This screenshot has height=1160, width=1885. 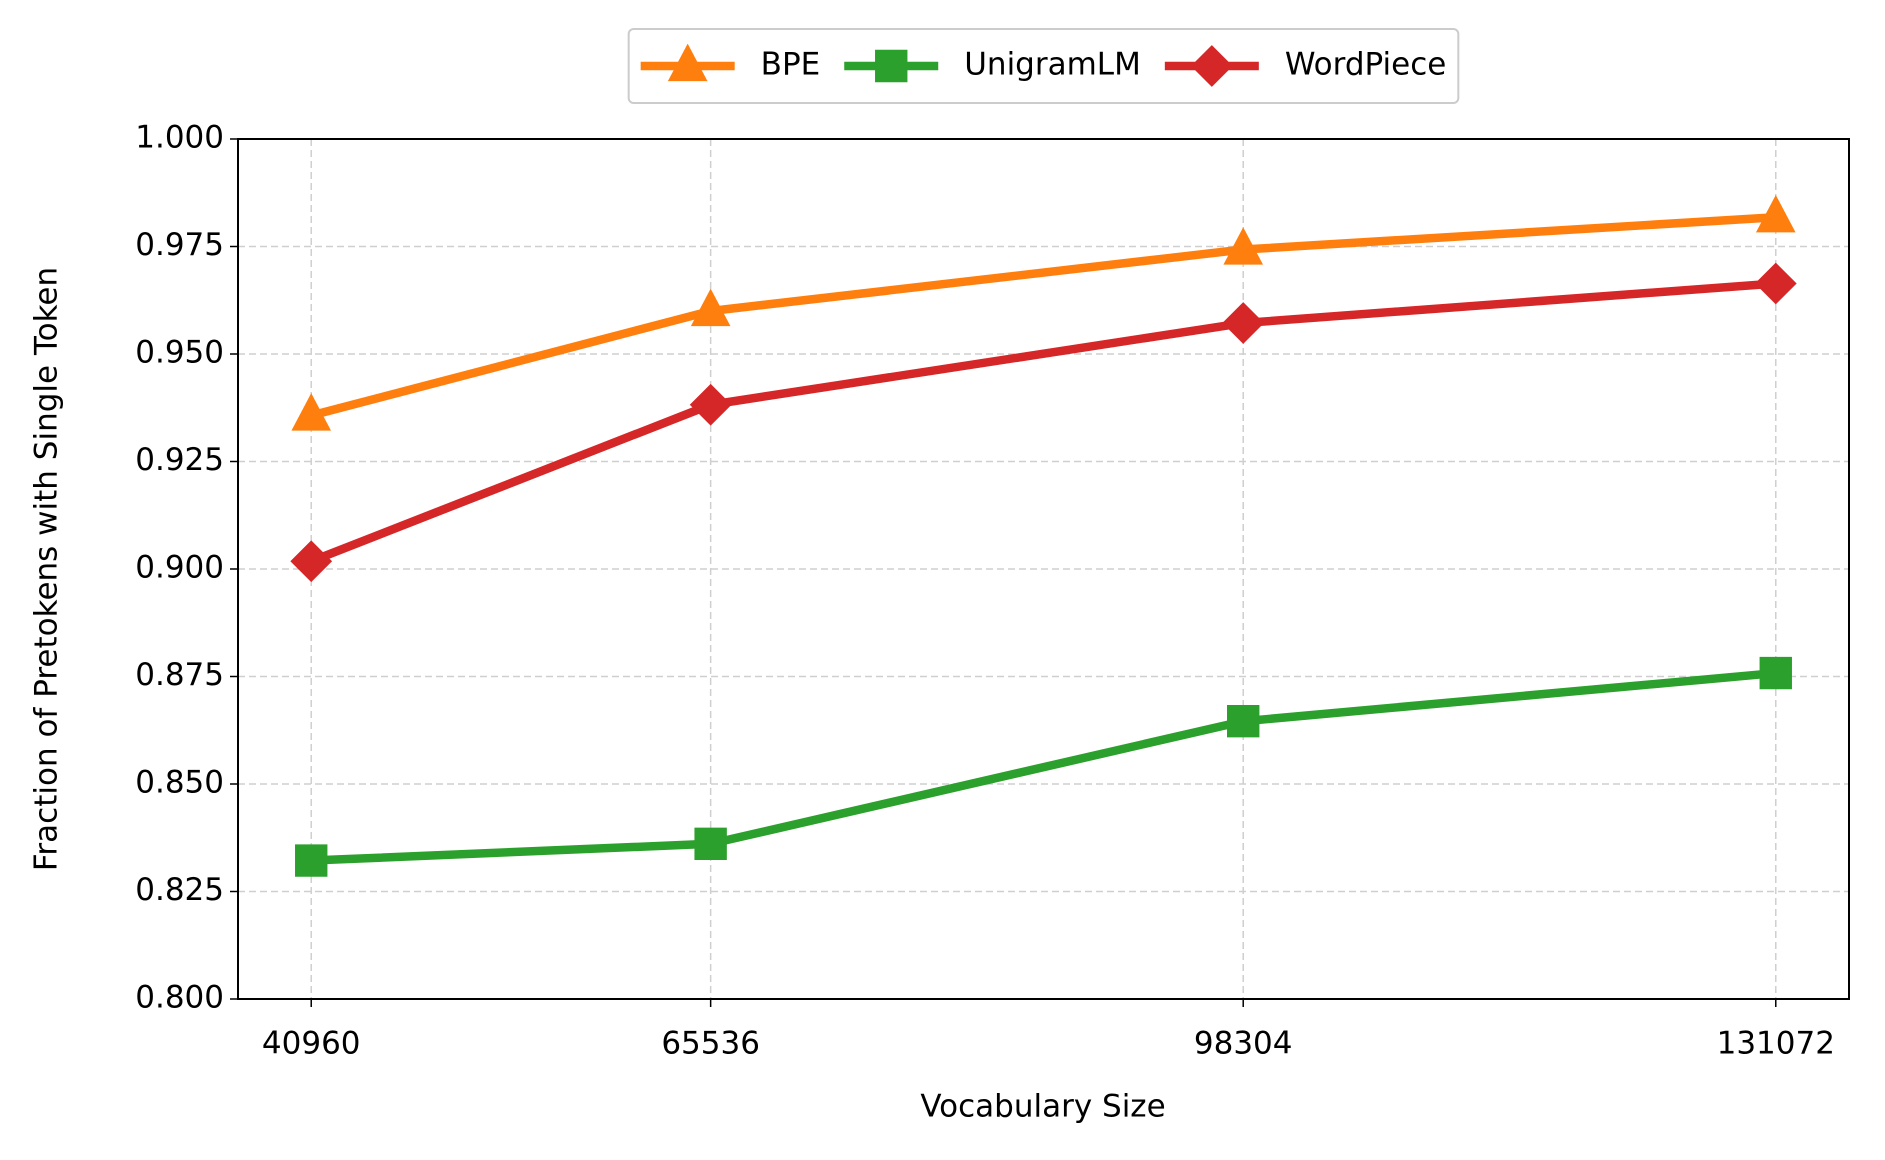 What do you see at coordinates (47, 569) in the screenshot?
I see `y-axis-label: Fraction of Pretokens with Single Token` at bounding box center [47, 569].